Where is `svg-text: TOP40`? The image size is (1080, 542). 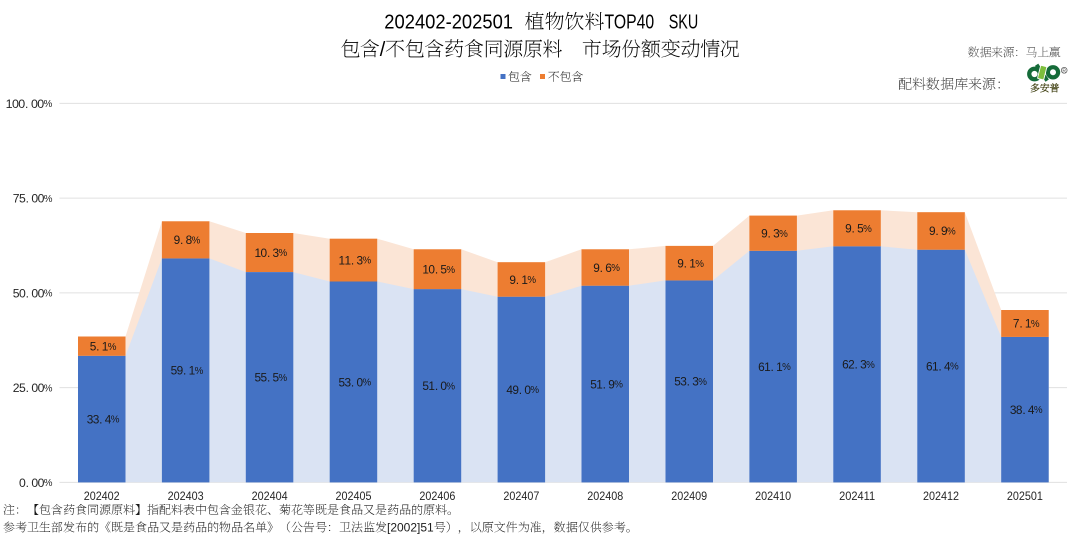 svg-text: TOP40 is located at coordinates (630, 22).